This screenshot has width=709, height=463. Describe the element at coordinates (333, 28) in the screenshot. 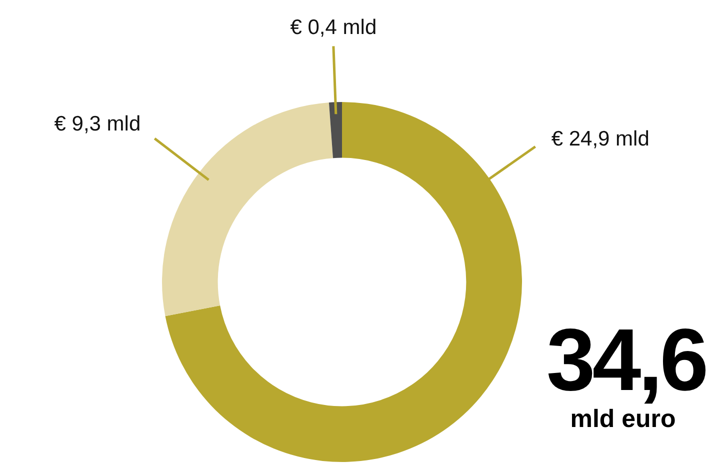

I see `data-label: € 0,4 mld` at that location.